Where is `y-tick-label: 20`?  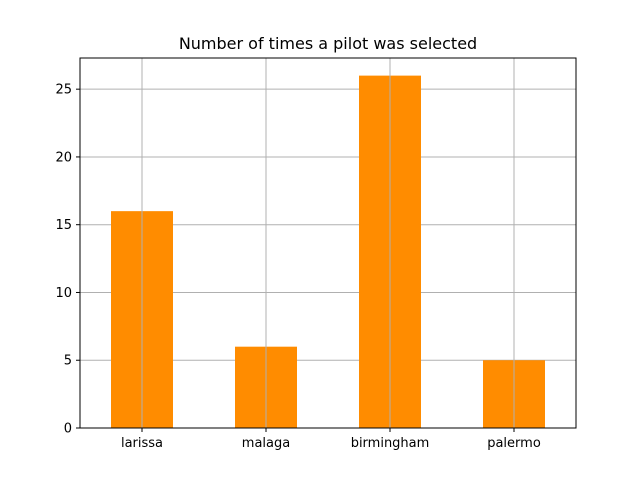 y-tick-label: 20 is located at coordinates (63, 157).